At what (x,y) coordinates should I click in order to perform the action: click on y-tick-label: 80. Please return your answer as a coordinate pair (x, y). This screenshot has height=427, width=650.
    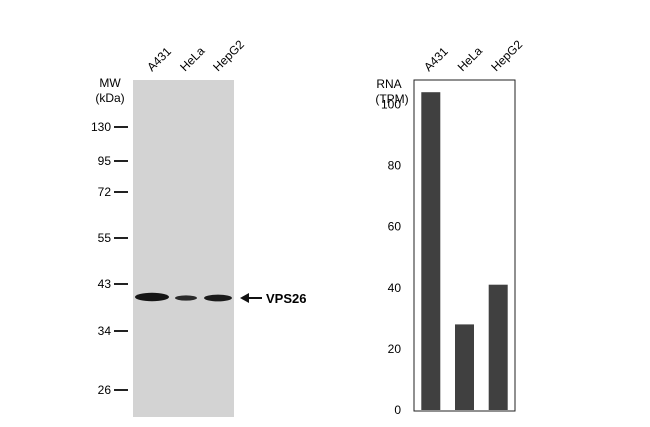
    Looking at the image, I should click on (395, 166).